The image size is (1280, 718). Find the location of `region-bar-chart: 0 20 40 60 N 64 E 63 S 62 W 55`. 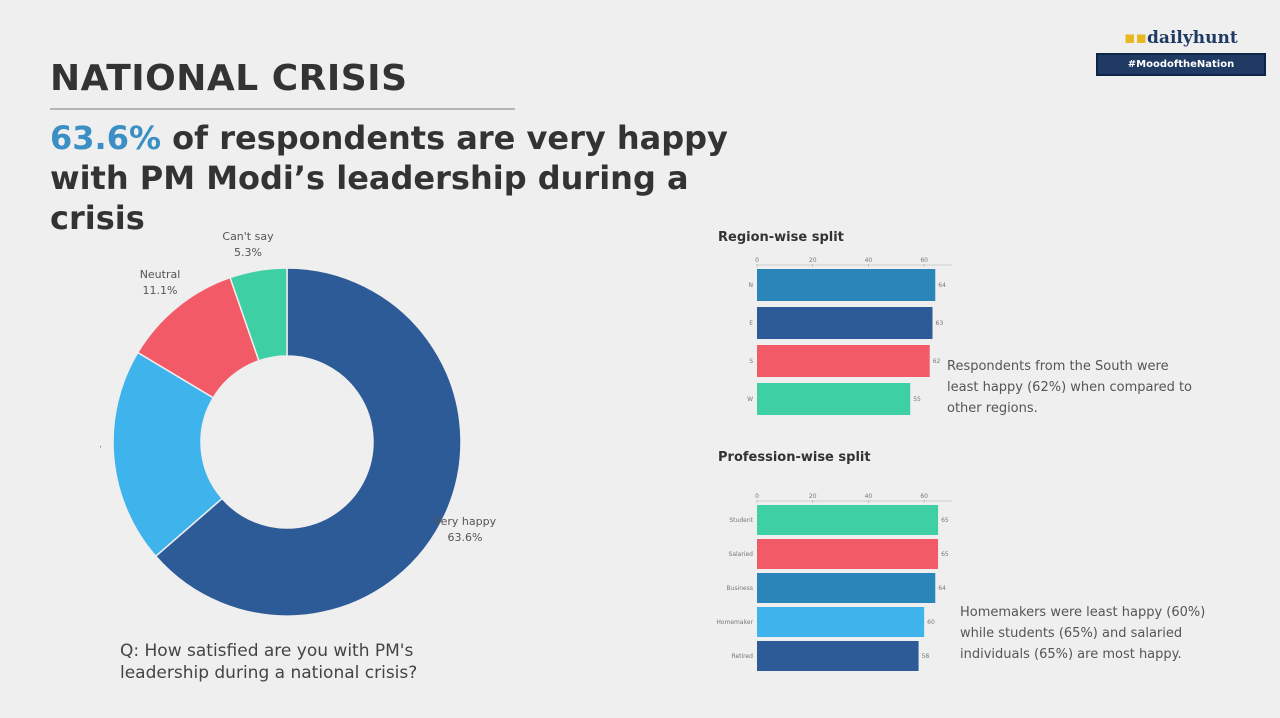

region-bar-chart: 0 20 40 60 N 64 E 63 S 62 W 55 is located at coordinates (849, 336).